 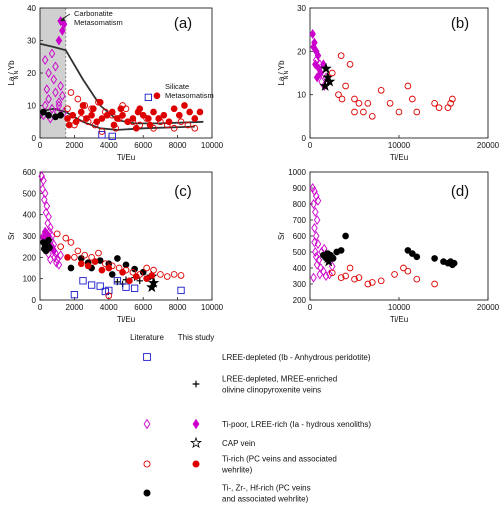 What do you see at coordinates (34, 300) in the screenshot?
I see `y-tick-label: 0` at bounding box center [34, 300].